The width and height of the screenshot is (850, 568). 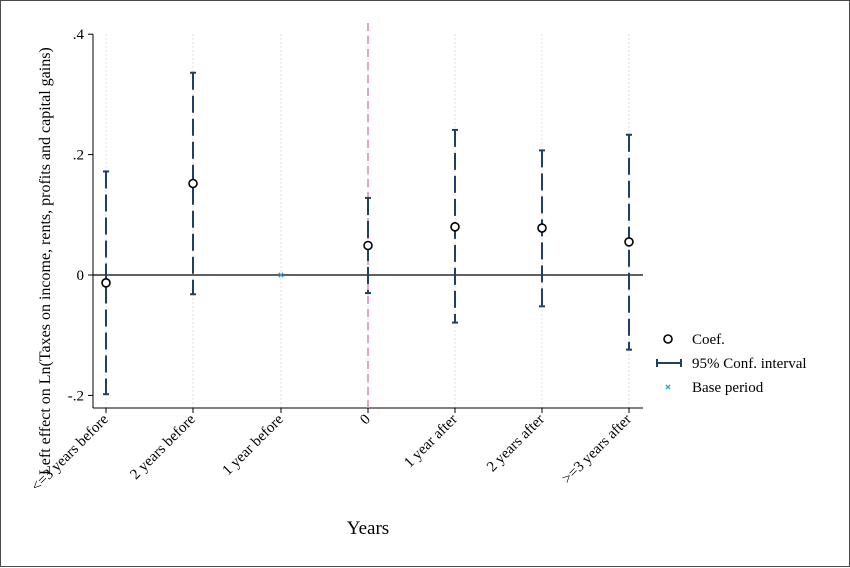 What do you see at coordinates (163, 447) in the screenshot?
I see `x-tick-label: 2 years before` at bounding box center [163, 447].